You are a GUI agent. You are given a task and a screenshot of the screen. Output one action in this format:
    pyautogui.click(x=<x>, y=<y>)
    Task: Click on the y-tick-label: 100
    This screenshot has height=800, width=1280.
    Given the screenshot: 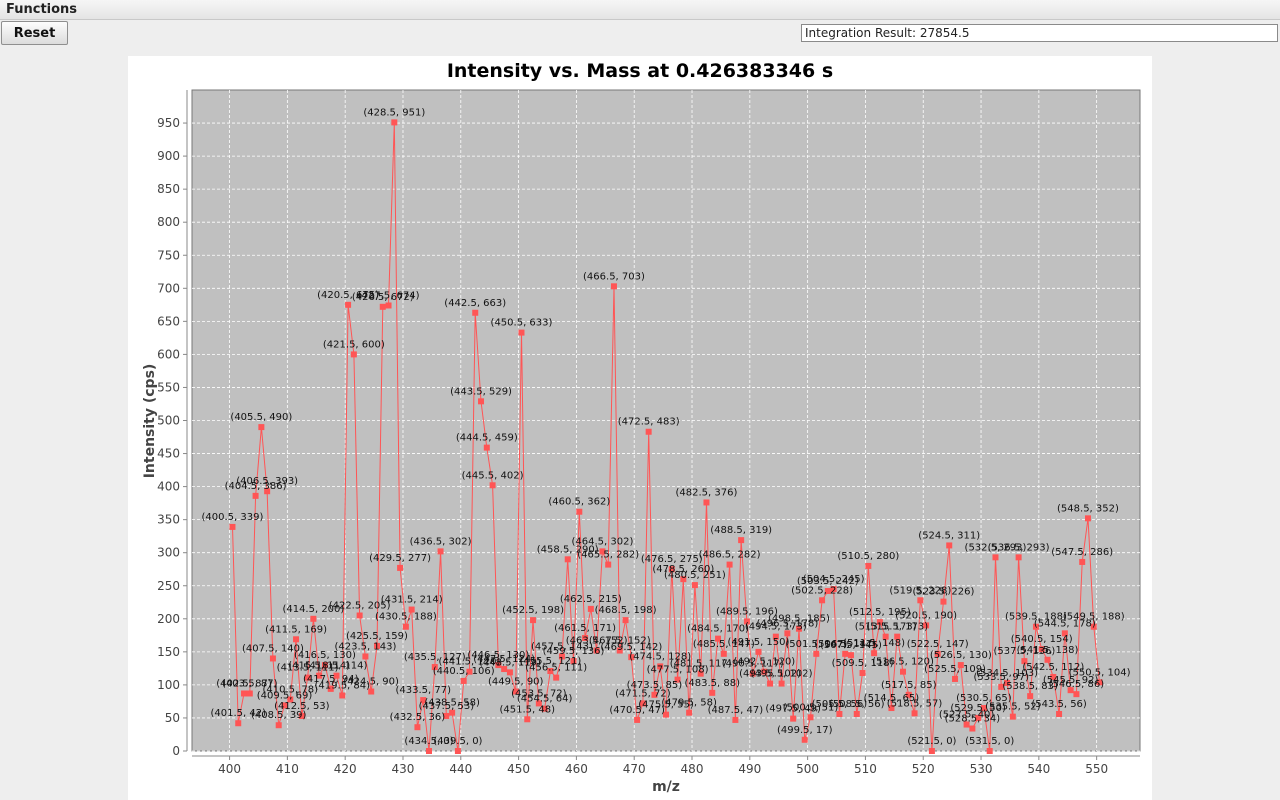 What is the action you would take?
    pyautogui.click(x=168, y=685)
    